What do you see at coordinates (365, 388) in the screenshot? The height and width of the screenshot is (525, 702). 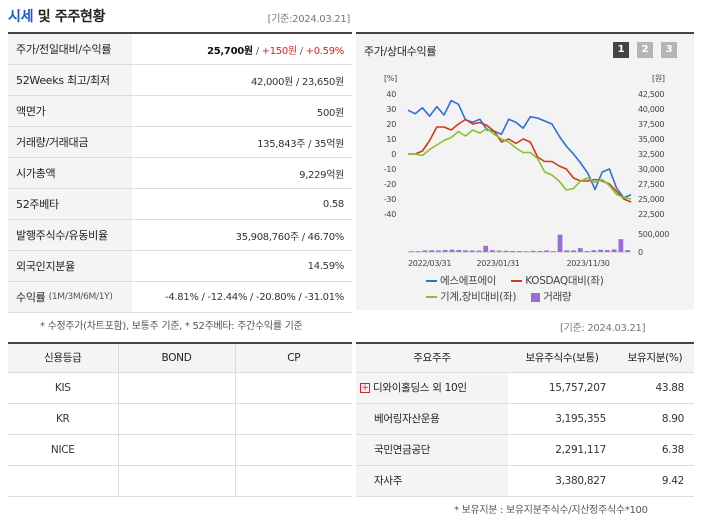 I see `expand-icon: +` at bounding box center [365, 388].